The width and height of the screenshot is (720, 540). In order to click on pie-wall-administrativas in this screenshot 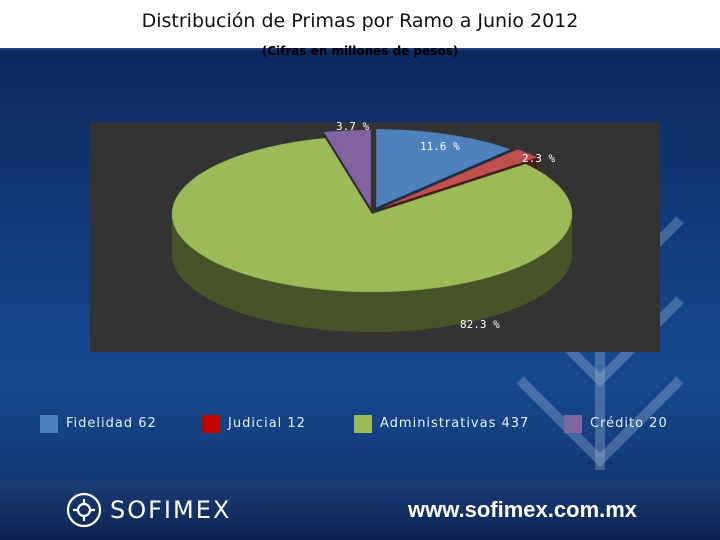, I will do `click(372, 273)`.